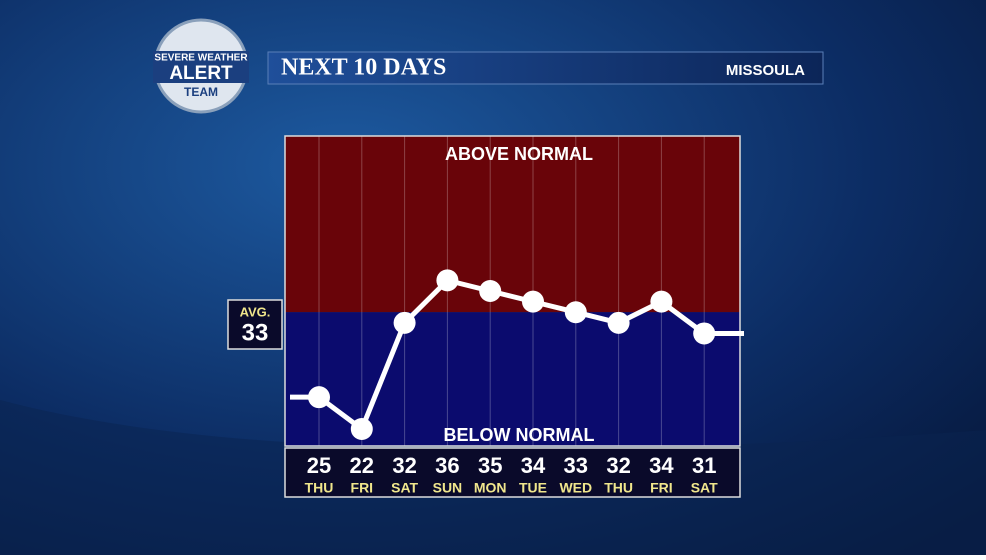 This screenshot has width=986, height=560. I want to click on value-label: 36, so click(447, 465).